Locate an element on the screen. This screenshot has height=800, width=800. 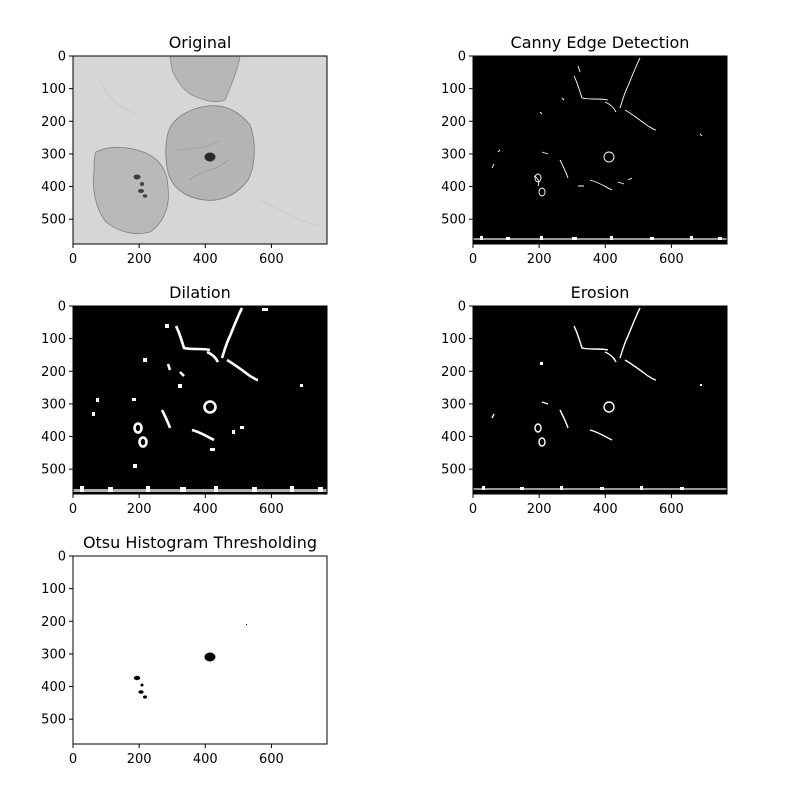
axes-dilation: 0 200 400 600 0 100 200 300 400 500 is located at coordinates (184, 408).